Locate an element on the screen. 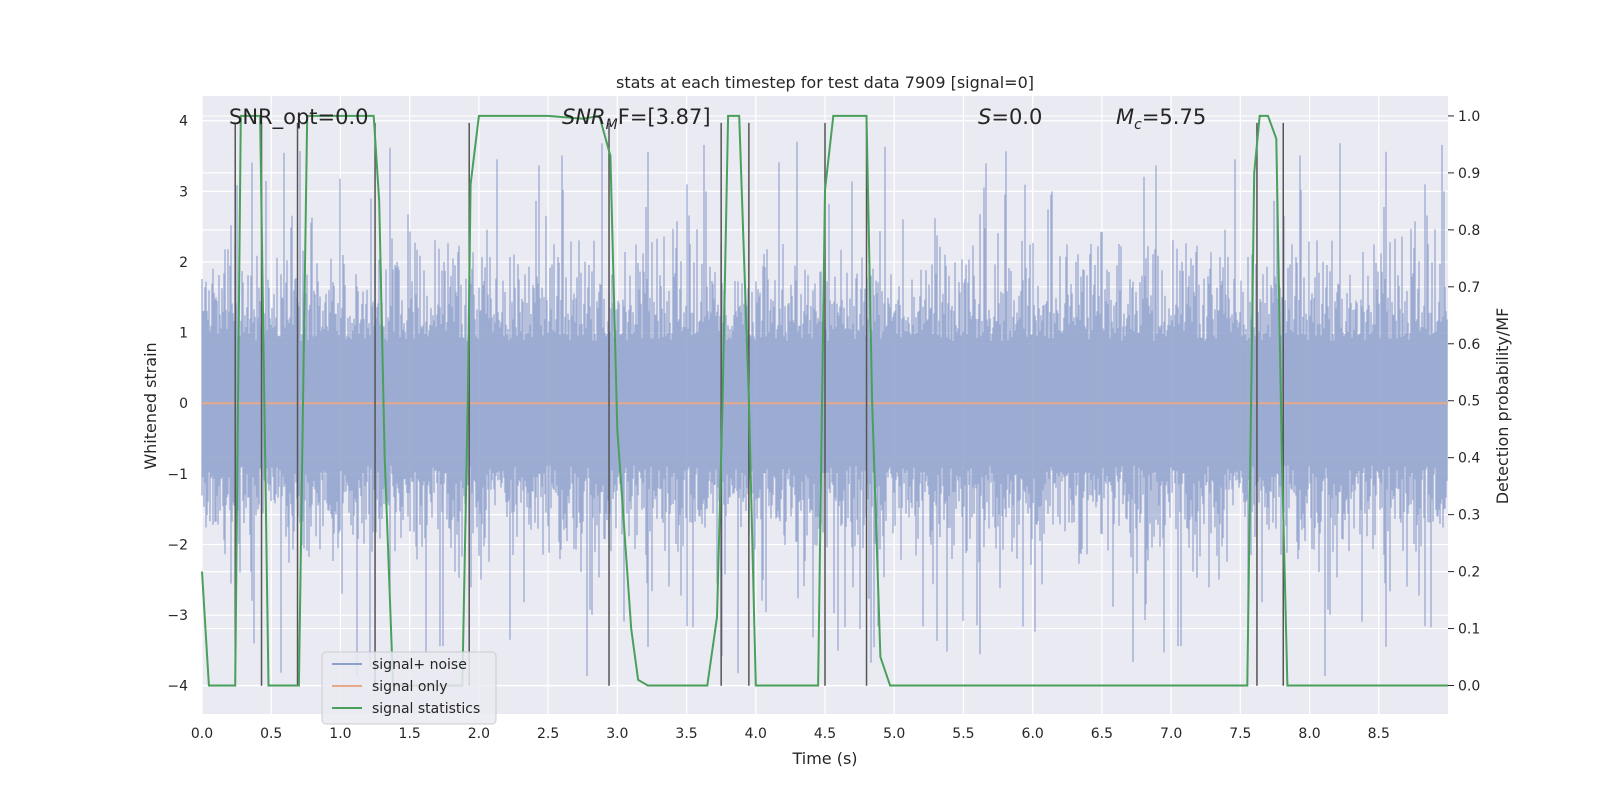 Image resolution: width=1600 pixels, height=800 pixels. y2-tick-label: 0.6 is located at coordinates (1469, 345).